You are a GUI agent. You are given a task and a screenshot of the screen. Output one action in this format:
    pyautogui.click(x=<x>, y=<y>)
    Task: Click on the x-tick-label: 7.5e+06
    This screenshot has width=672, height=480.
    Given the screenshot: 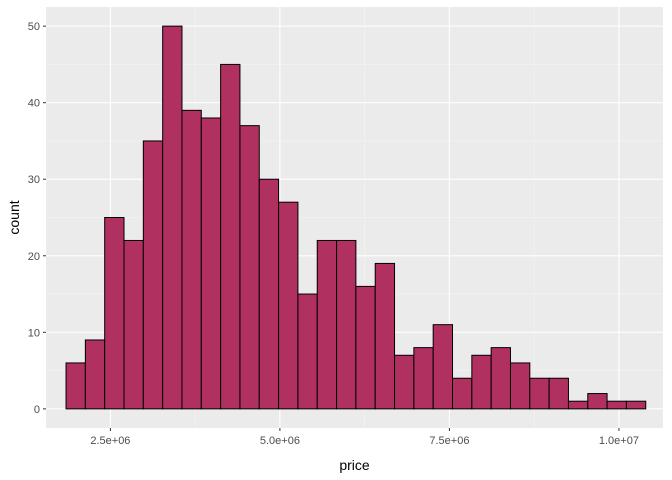 What is the action you would take?
    pyautogui.click(x=449, y=441)
    